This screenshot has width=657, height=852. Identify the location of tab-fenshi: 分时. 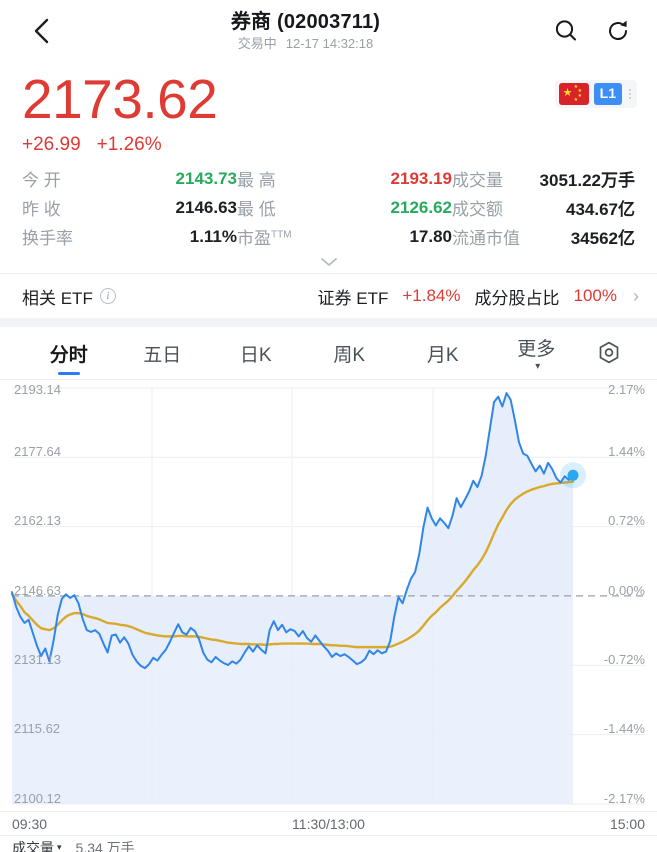
(69, 353).